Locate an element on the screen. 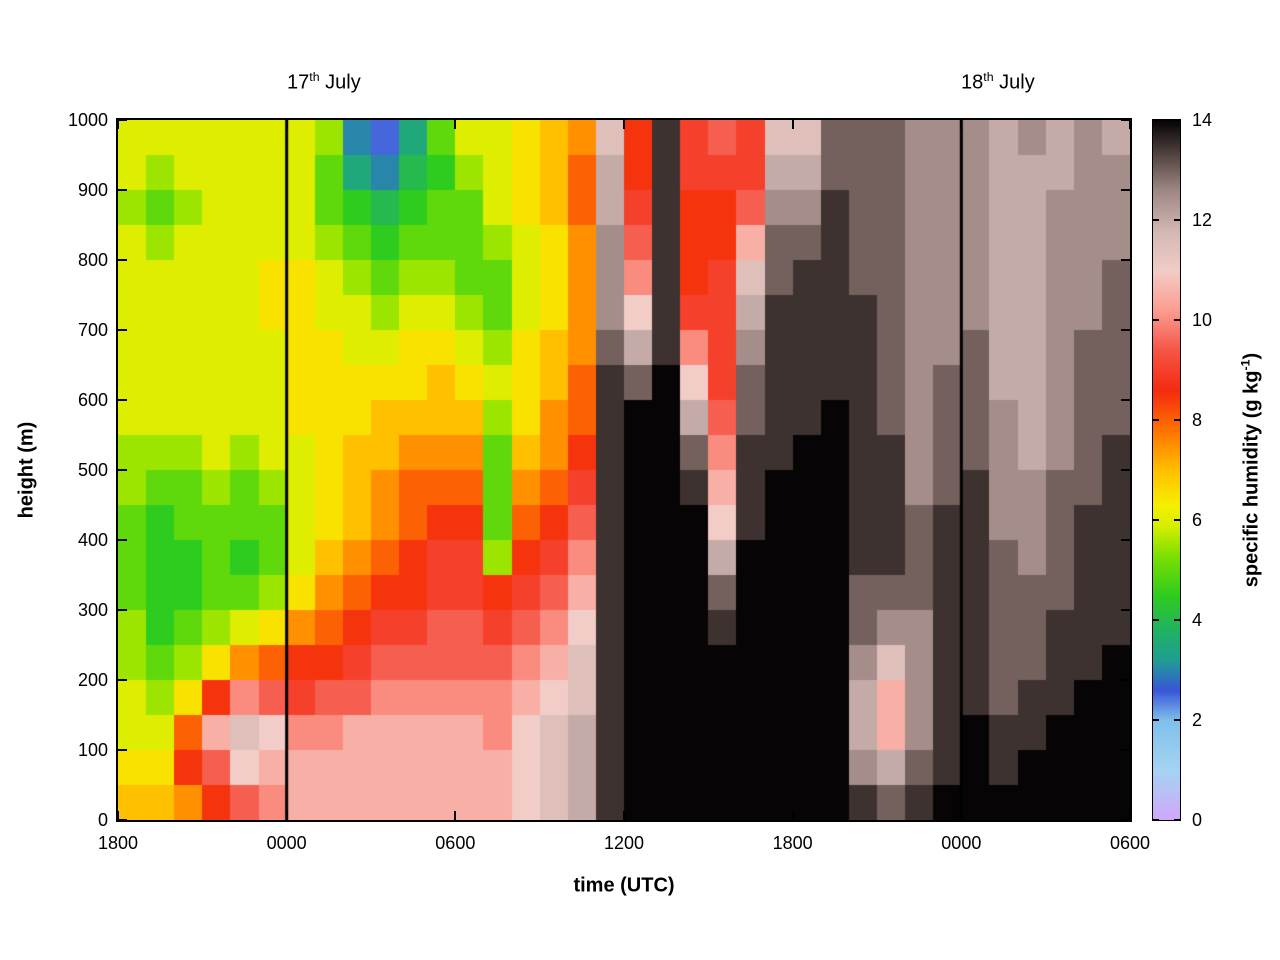 This screenshot has width=1280, height=960. colorbar-tick-label: 6 is located at coordinates (1197, 520).